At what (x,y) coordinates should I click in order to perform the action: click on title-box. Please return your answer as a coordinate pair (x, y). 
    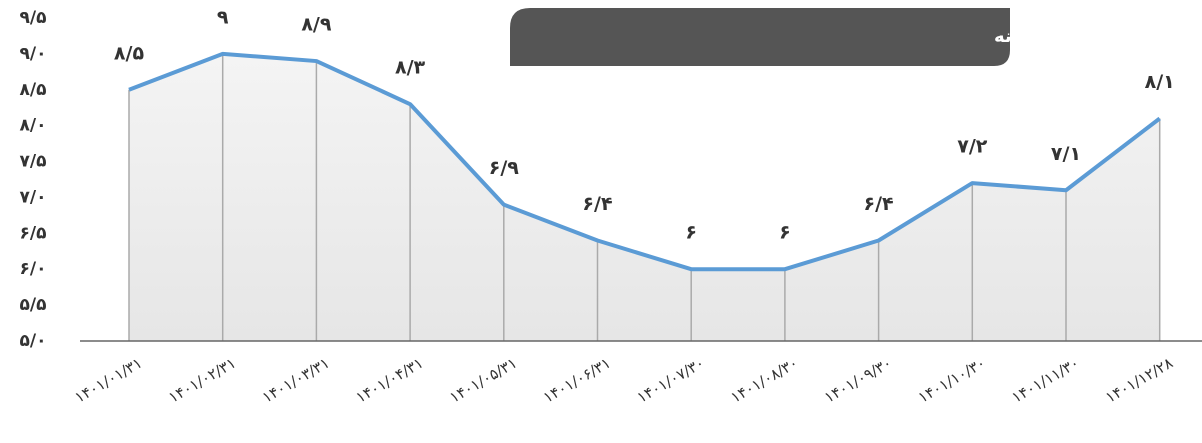
    Looking at the image, I should click on (760, 37).